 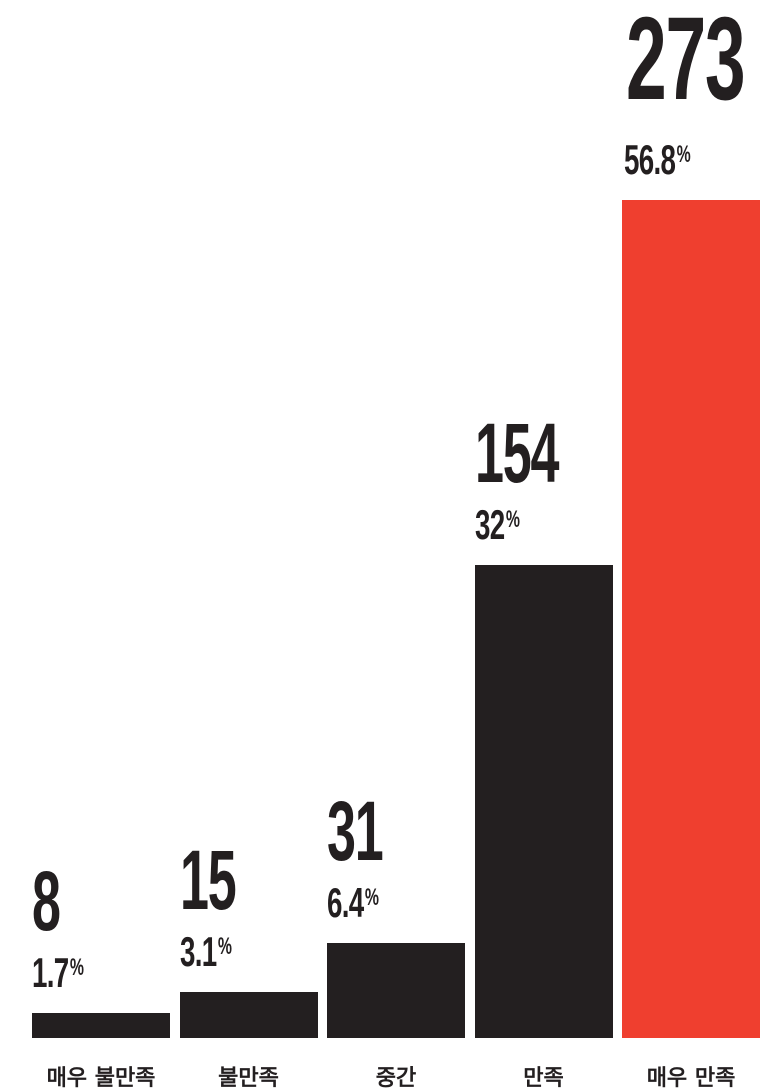 I want to click on percent-value: 32, so click(x=489, y=525).